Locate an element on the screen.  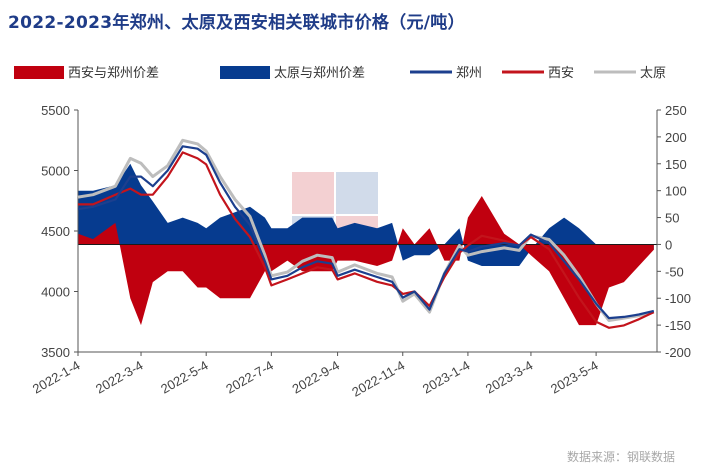
right-tick-label: 50 is located at coordinates (672, 218).